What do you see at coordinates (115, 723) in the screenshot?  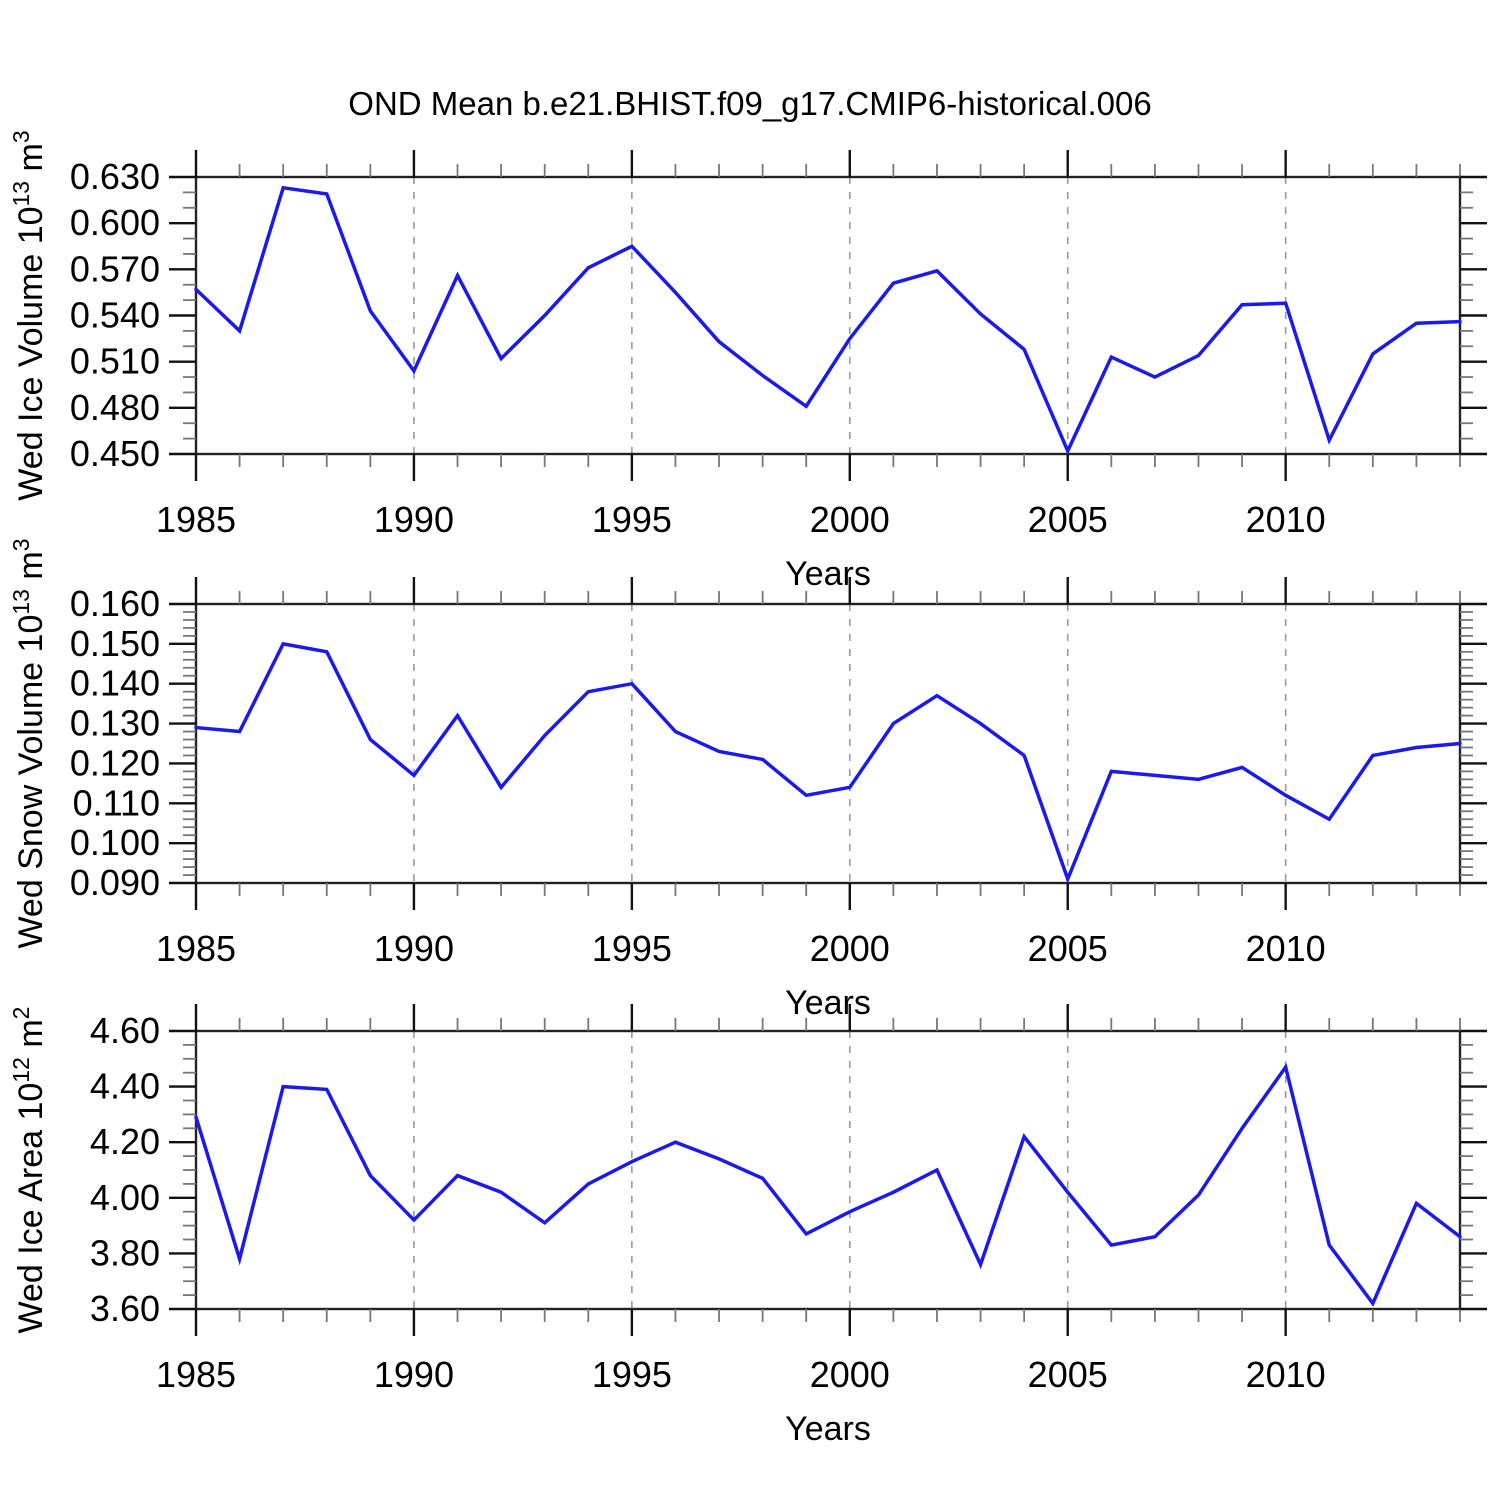 I see `y-tick-label: 0.130` at bounding box center [115, 723].